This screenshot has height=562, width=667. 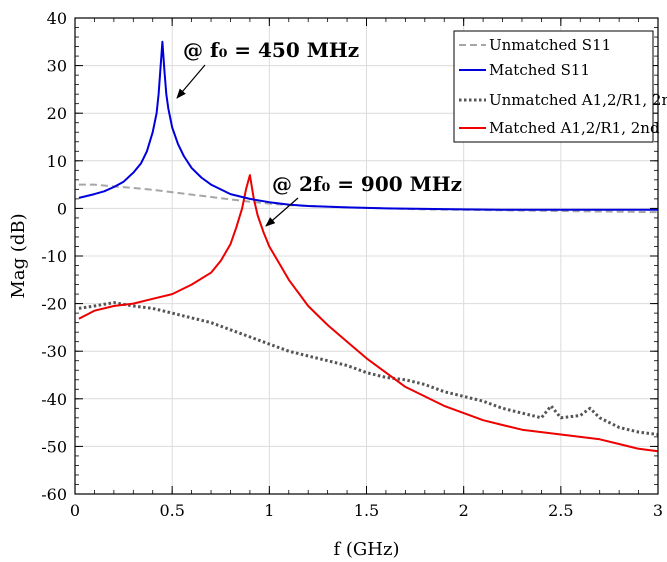 I want to click on x-tick-label: 2.5, so click(x=560, y=510).